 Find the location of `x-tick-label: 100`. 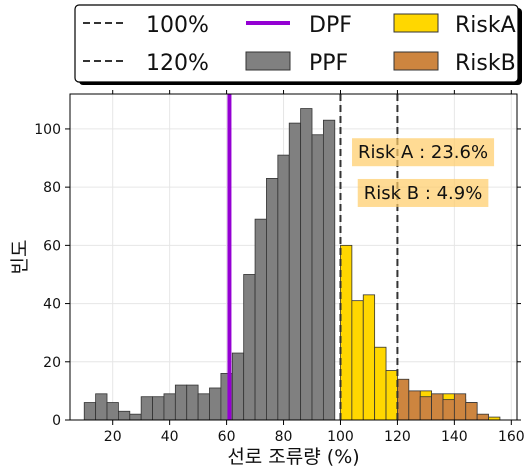

x-tick-label: 100 is located at coordinates (340, 437).